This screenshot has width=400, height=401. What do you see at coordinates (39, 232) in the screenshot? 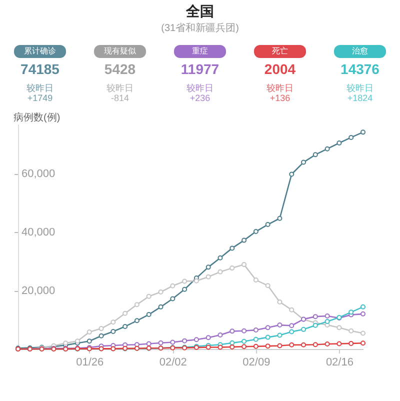
I see `y-tick-label: 40,000` at bounding box center [39, 232].